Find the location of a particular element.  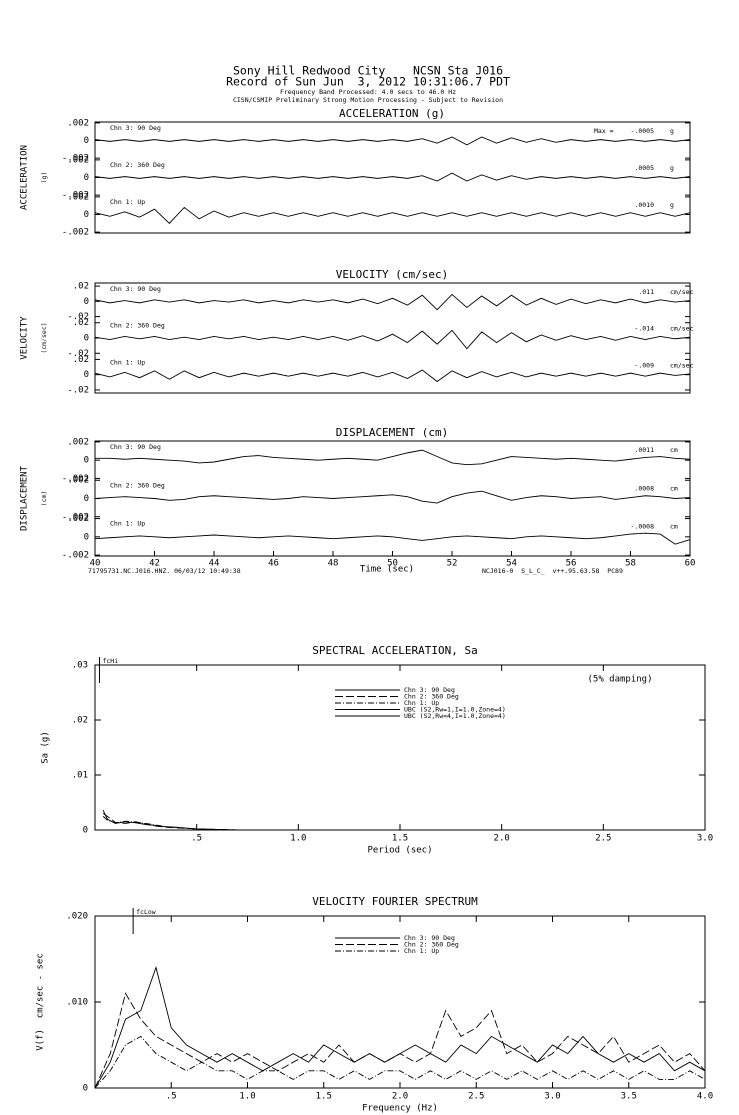

peak-value: -.014 is located at coordinates (644, 329).